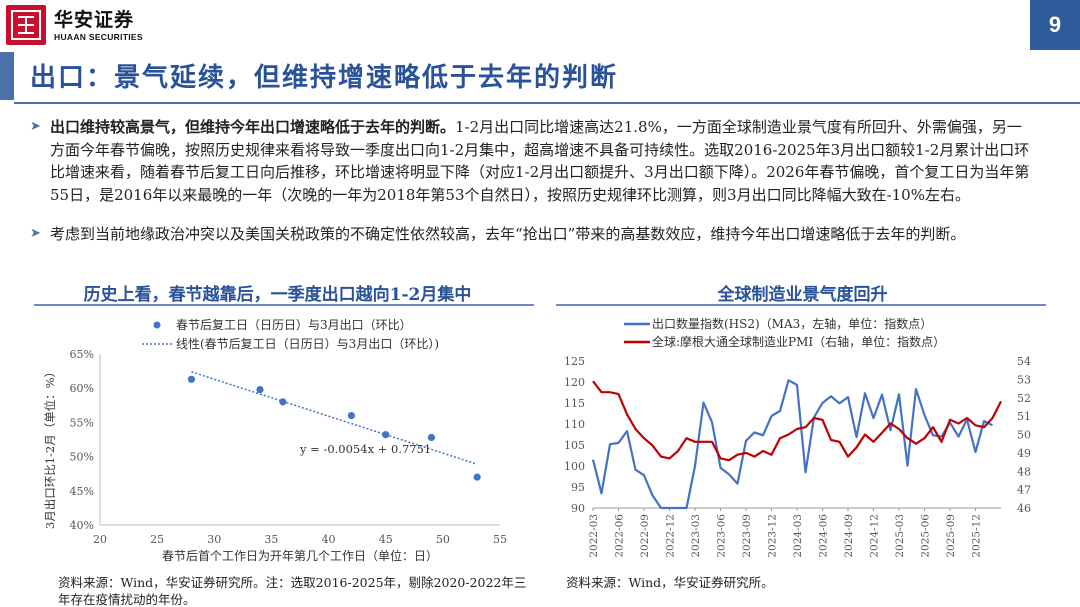 This screenshot has width=1080, height=607. What do you see at coordinates (1024, 379) in the screenshot?
I see `right-y-tick-label: 53` at bounding box center [1024, 379].